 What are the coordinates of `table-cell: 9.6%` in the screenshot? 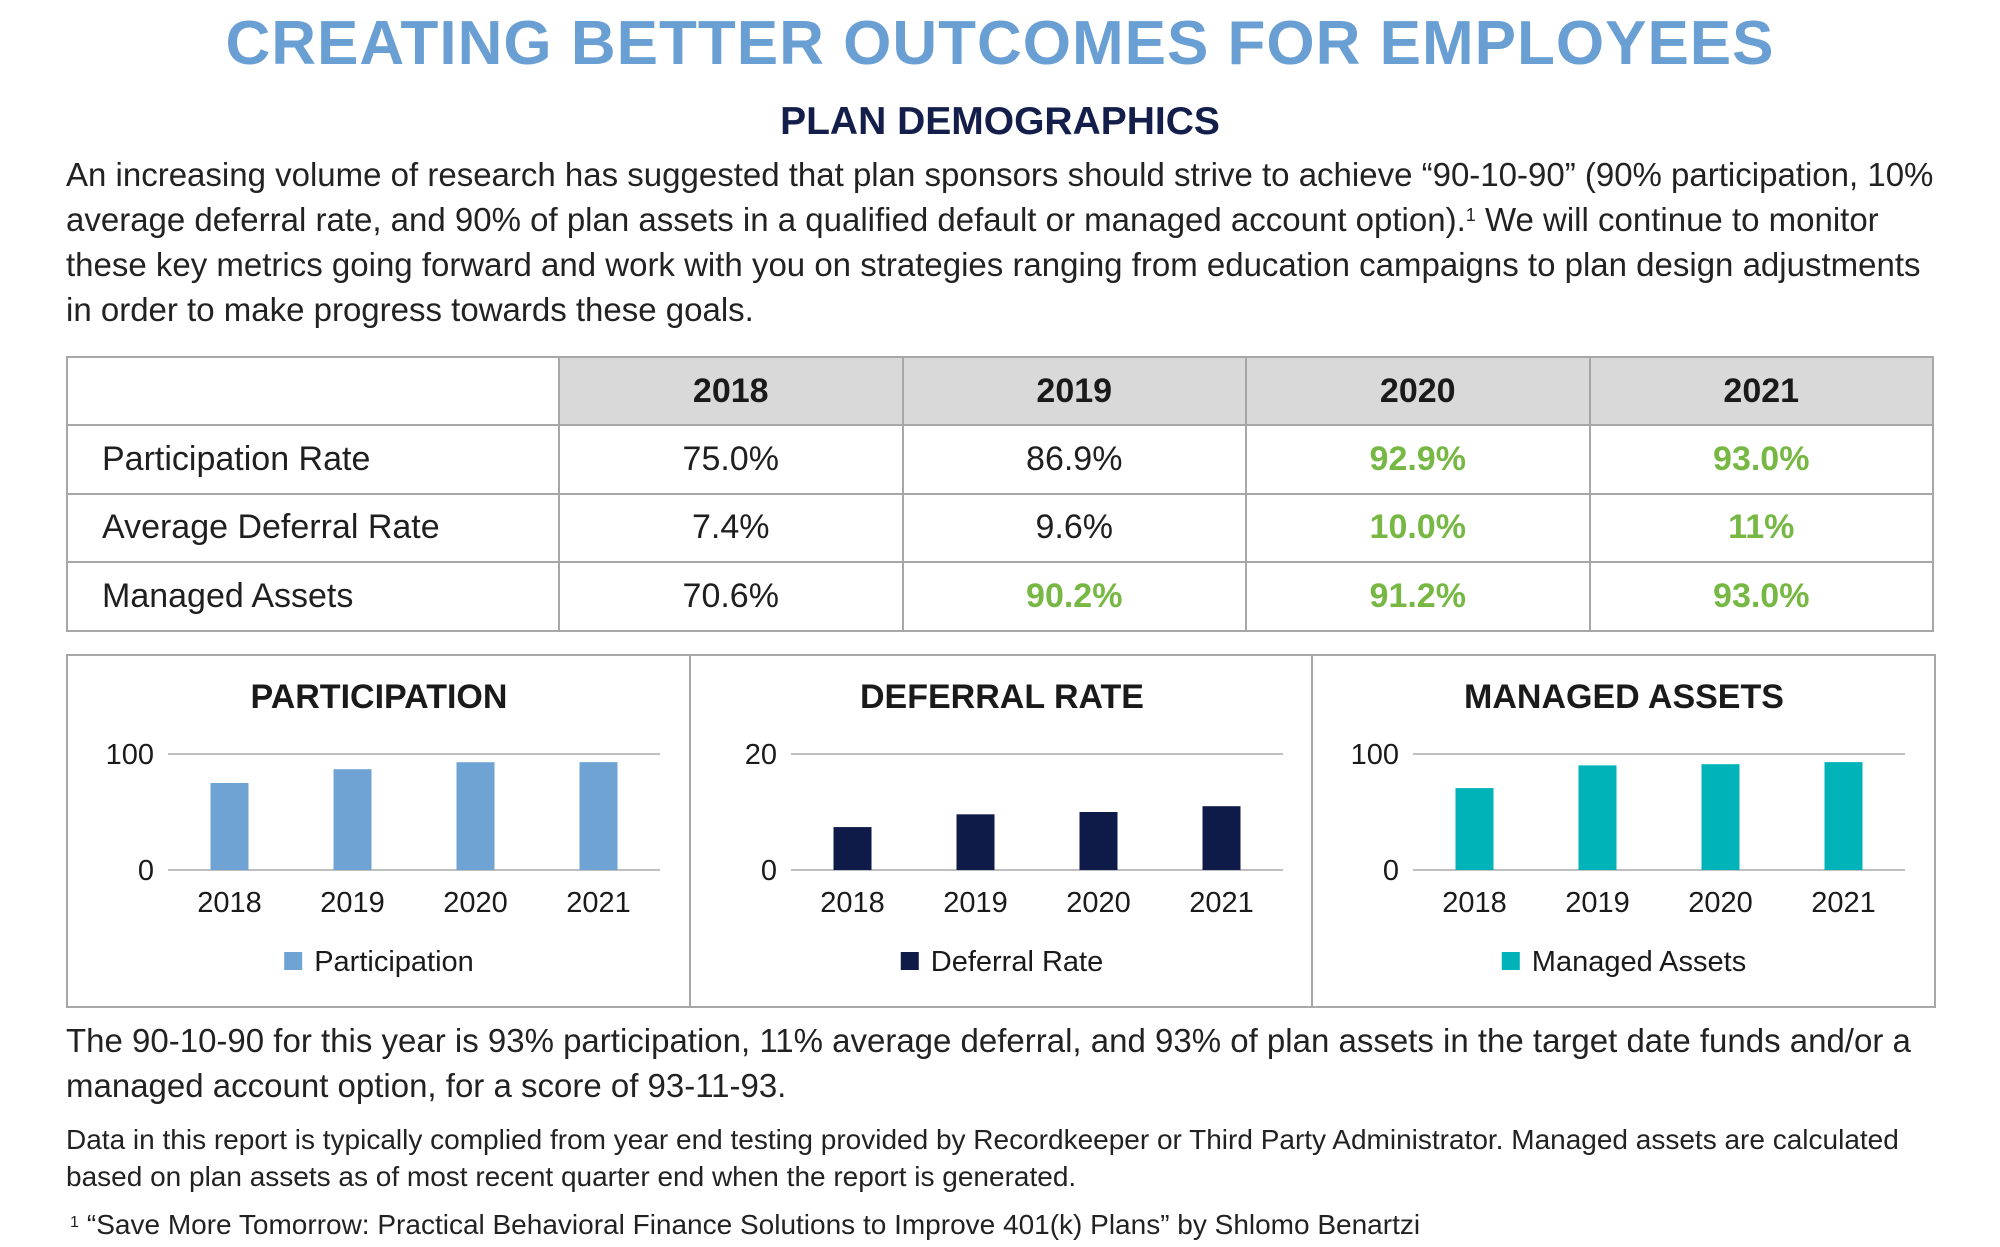 It's located at (1074, 528).